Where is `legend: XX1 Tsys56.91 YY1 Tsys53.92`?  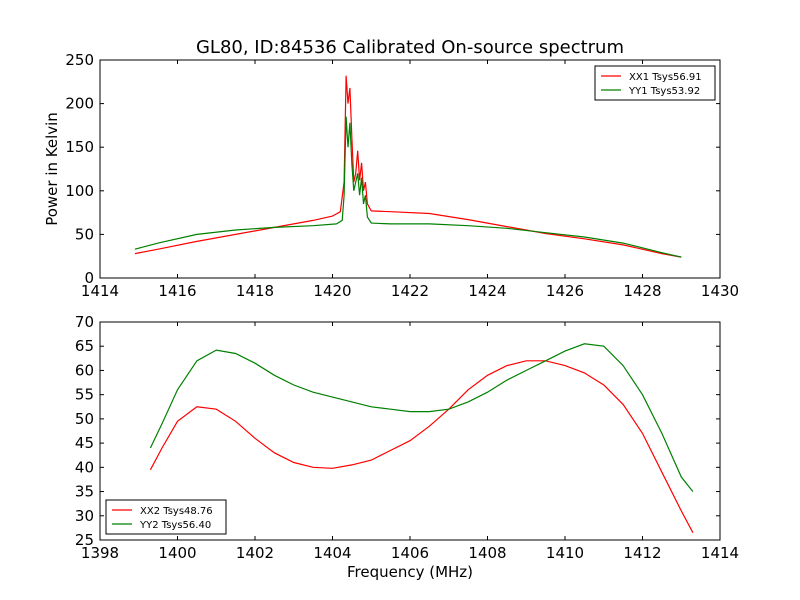 legend: XX1 Tsys56.91 YY1 Tsys53.92 is located at coordinates (655, 83).